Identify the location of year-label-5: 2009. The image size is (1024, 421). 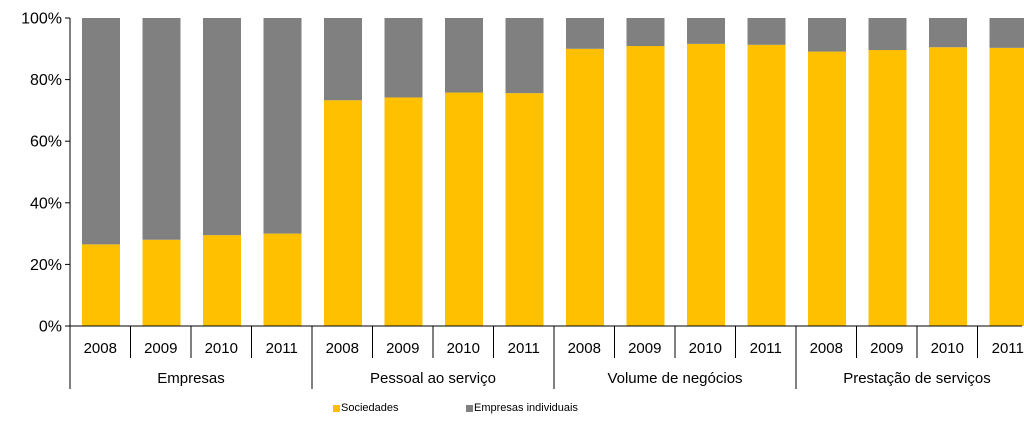
(402, 348).